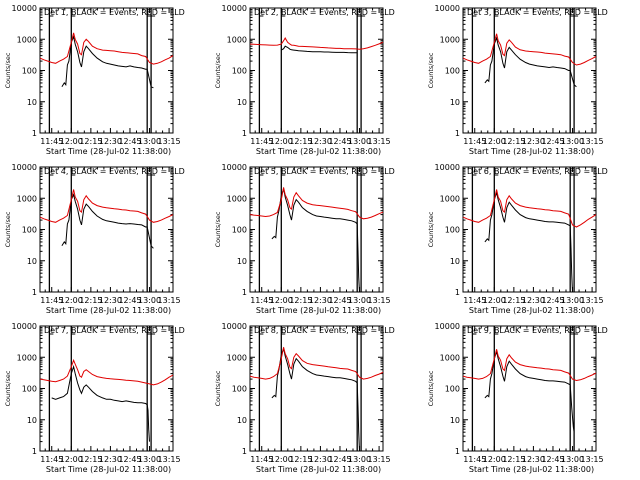 The width and height of the screenshot is (640, 480). I want to click on panel-title: Det 8, BLACK = Events, RED = LLD, so click(324, 330).